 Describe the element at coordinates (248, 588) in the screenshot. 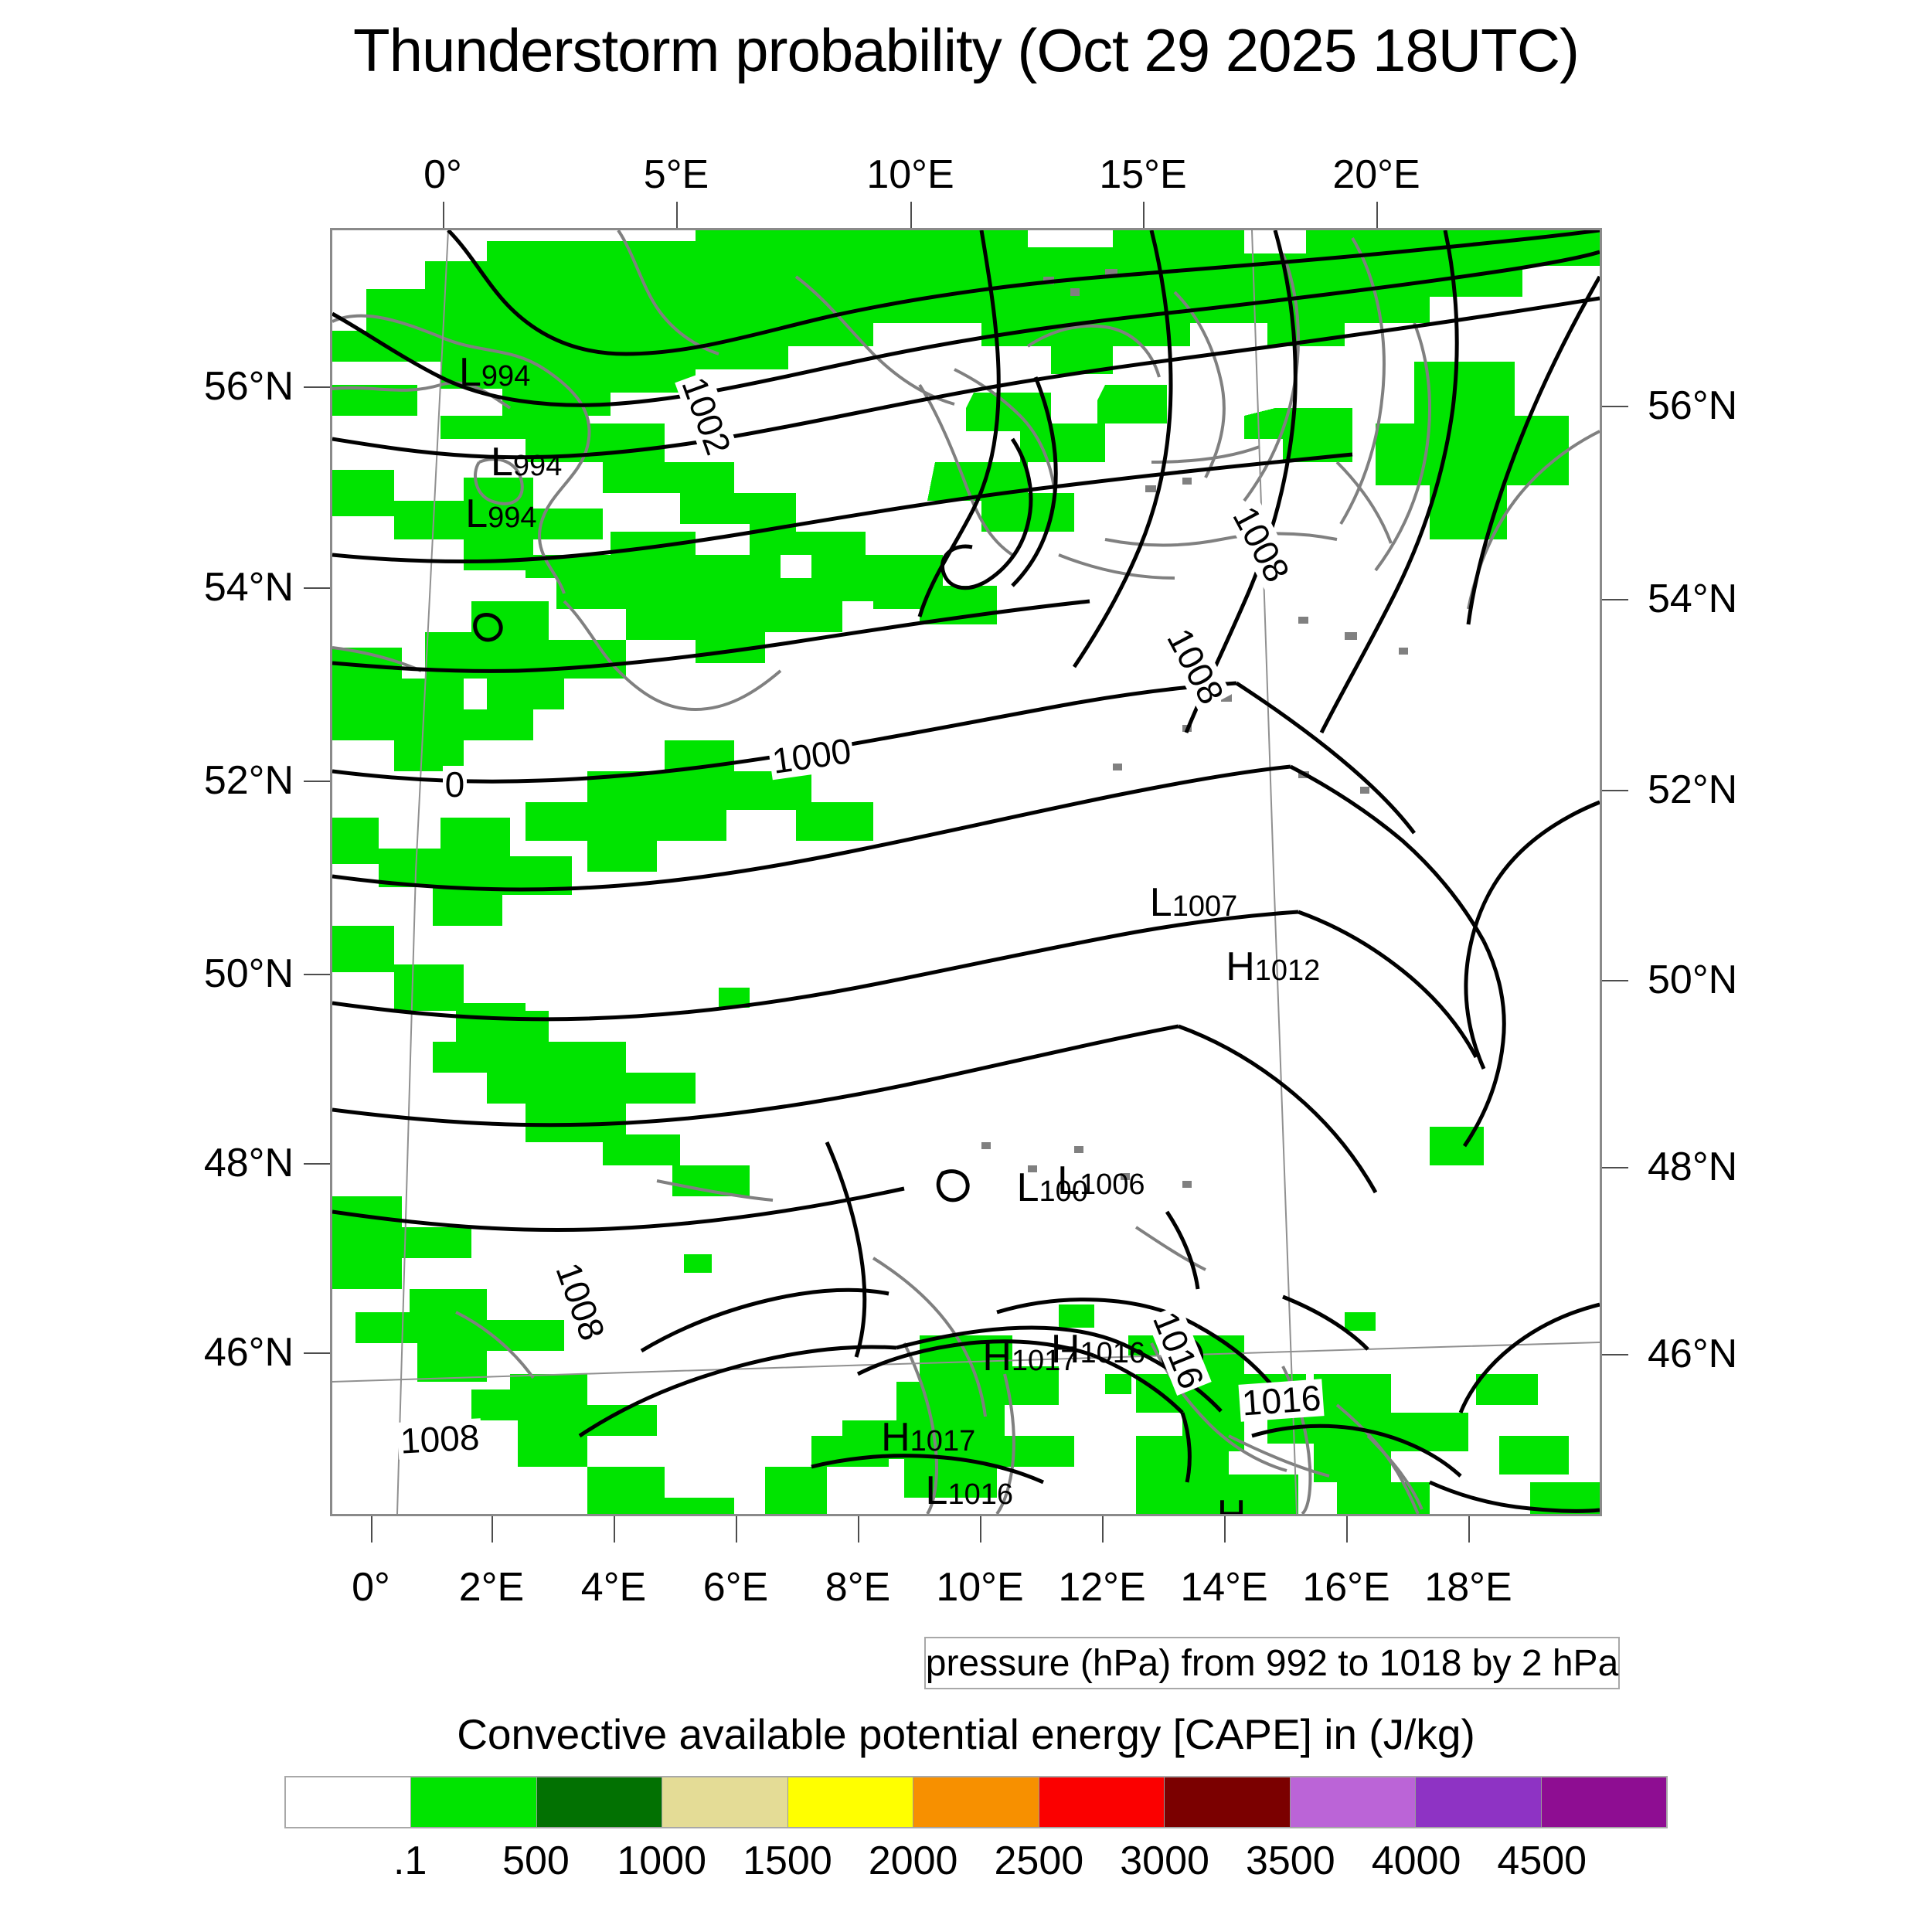

I see `lat-tick-label-left: 54°N` at that location.